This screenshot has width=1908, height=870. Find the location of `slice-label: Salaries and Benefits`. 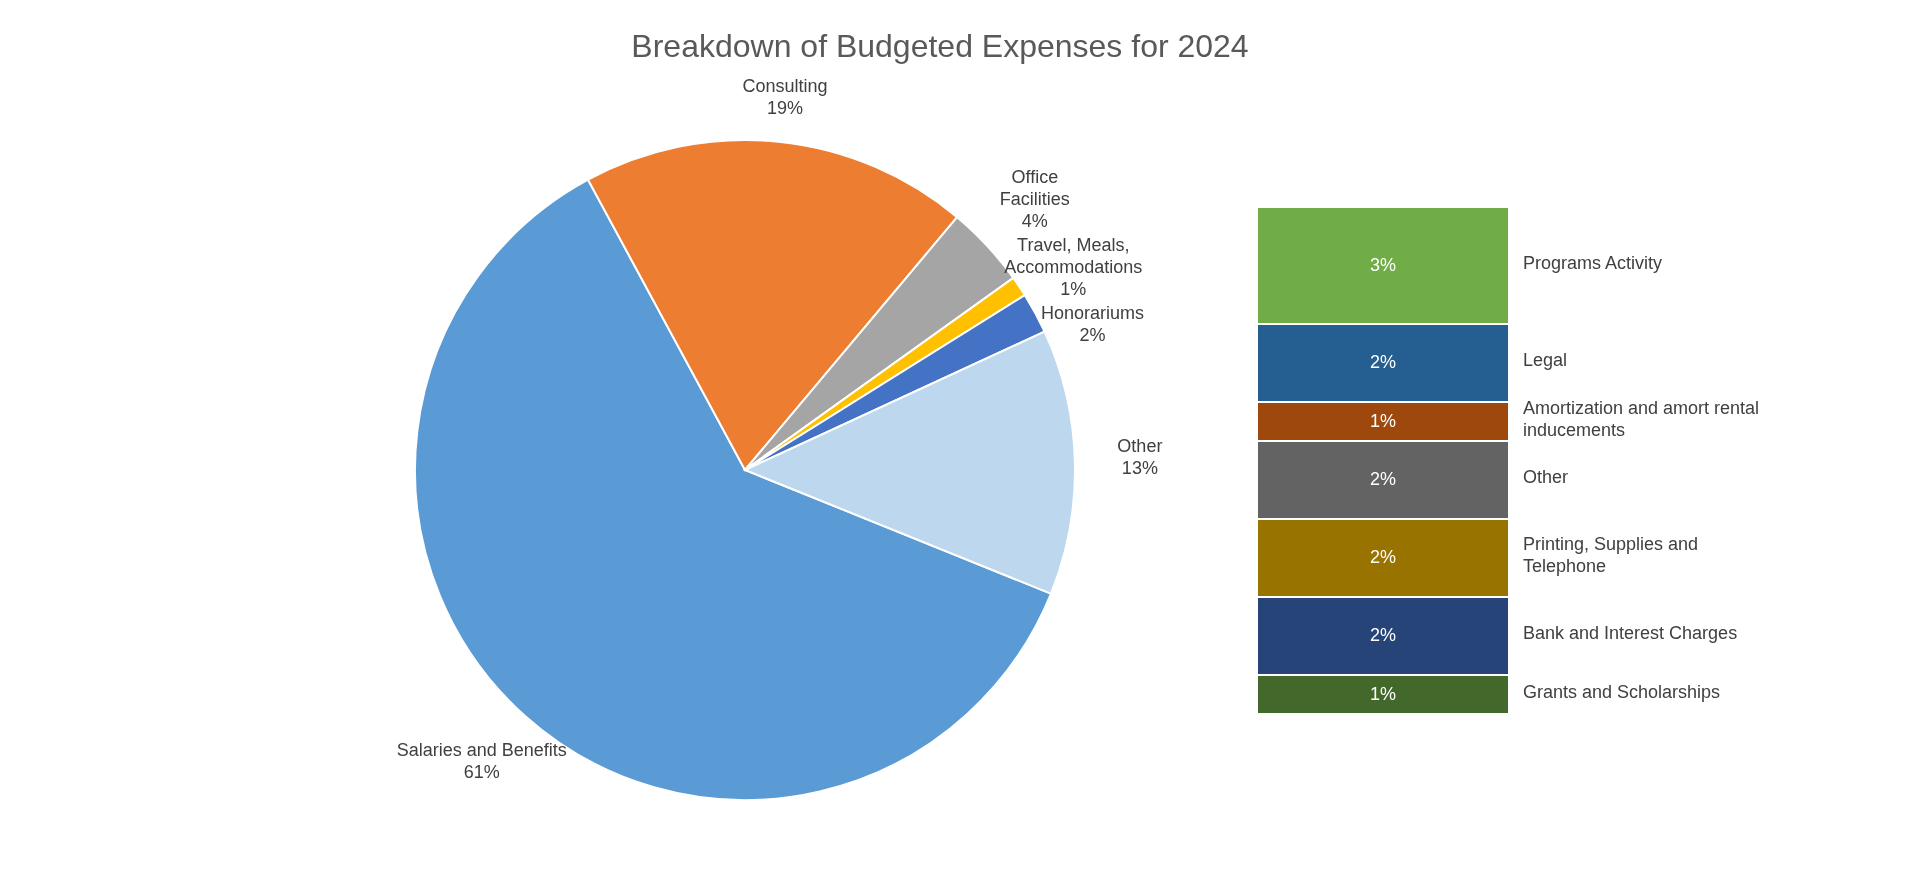

slice-label: Salaries and Benefits is located at coordinates (481, 750).